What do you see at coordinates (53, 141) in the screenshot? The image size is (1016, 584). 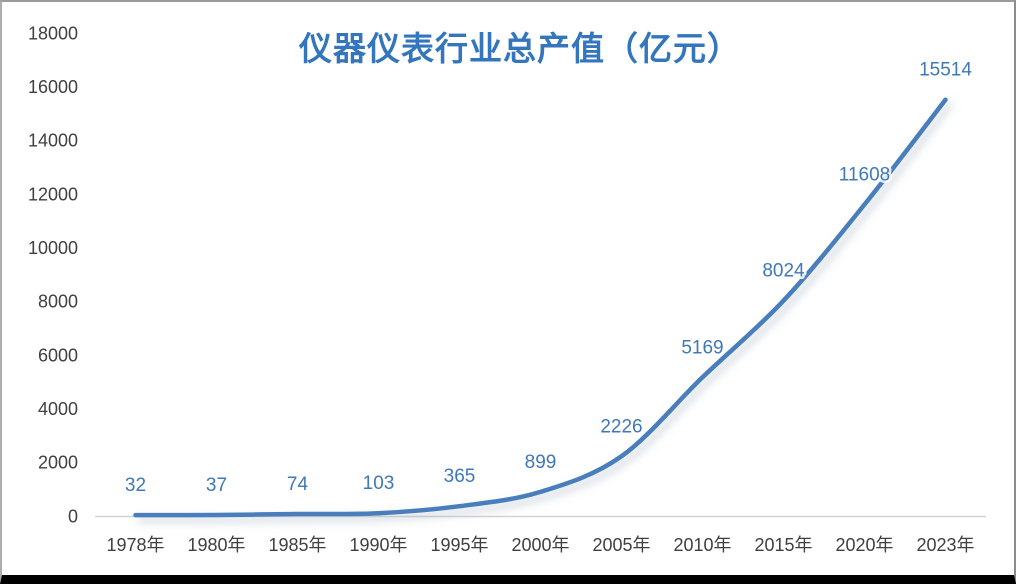 I see `y-tick-label: 14000` at bounding box center [53, 141].